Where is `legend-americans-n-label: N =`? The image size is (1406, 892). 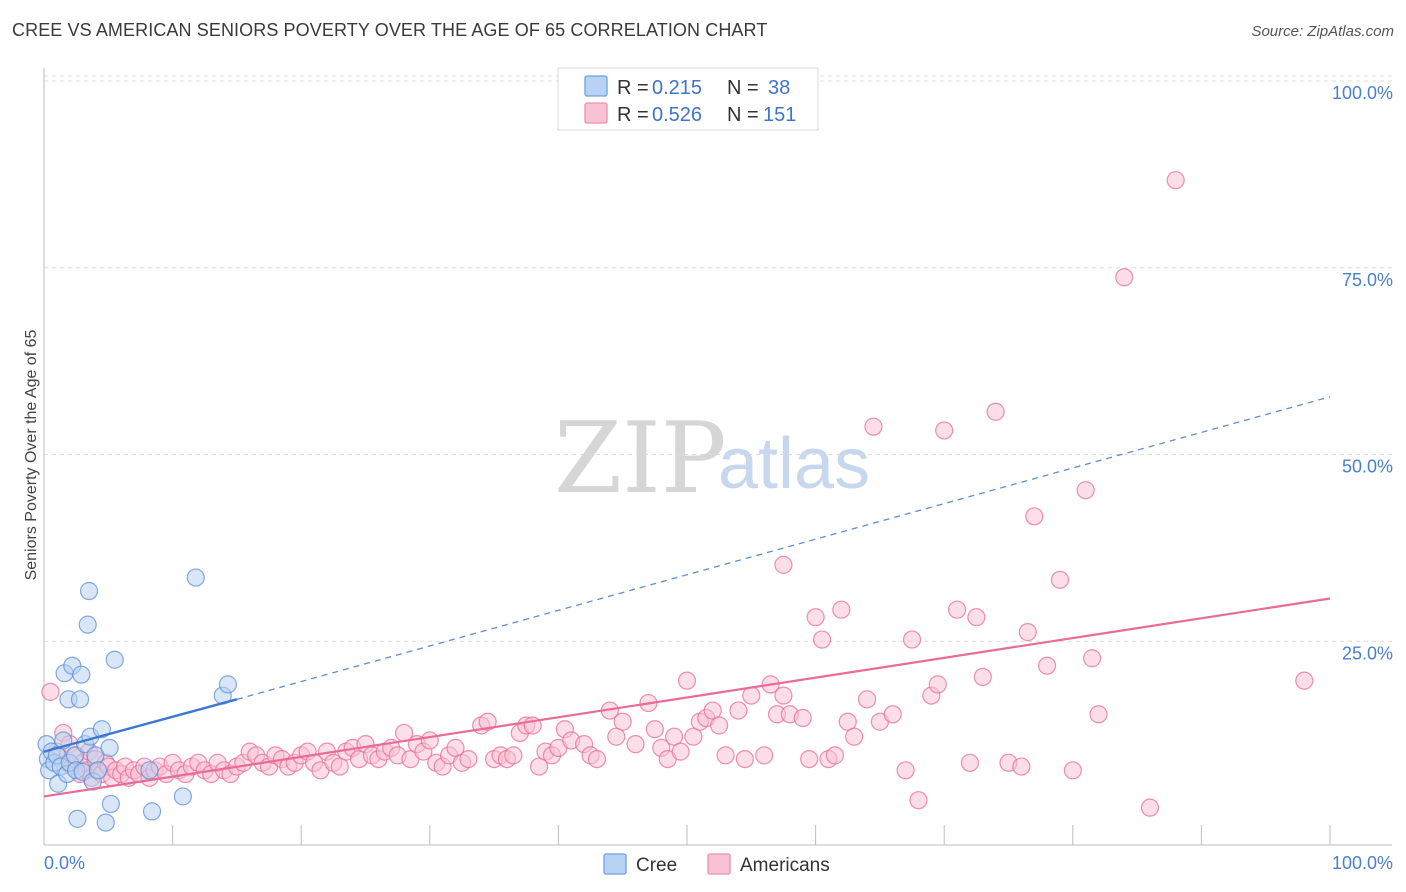 legend-americans-n-label: N = is located at coordinates (743, 115).